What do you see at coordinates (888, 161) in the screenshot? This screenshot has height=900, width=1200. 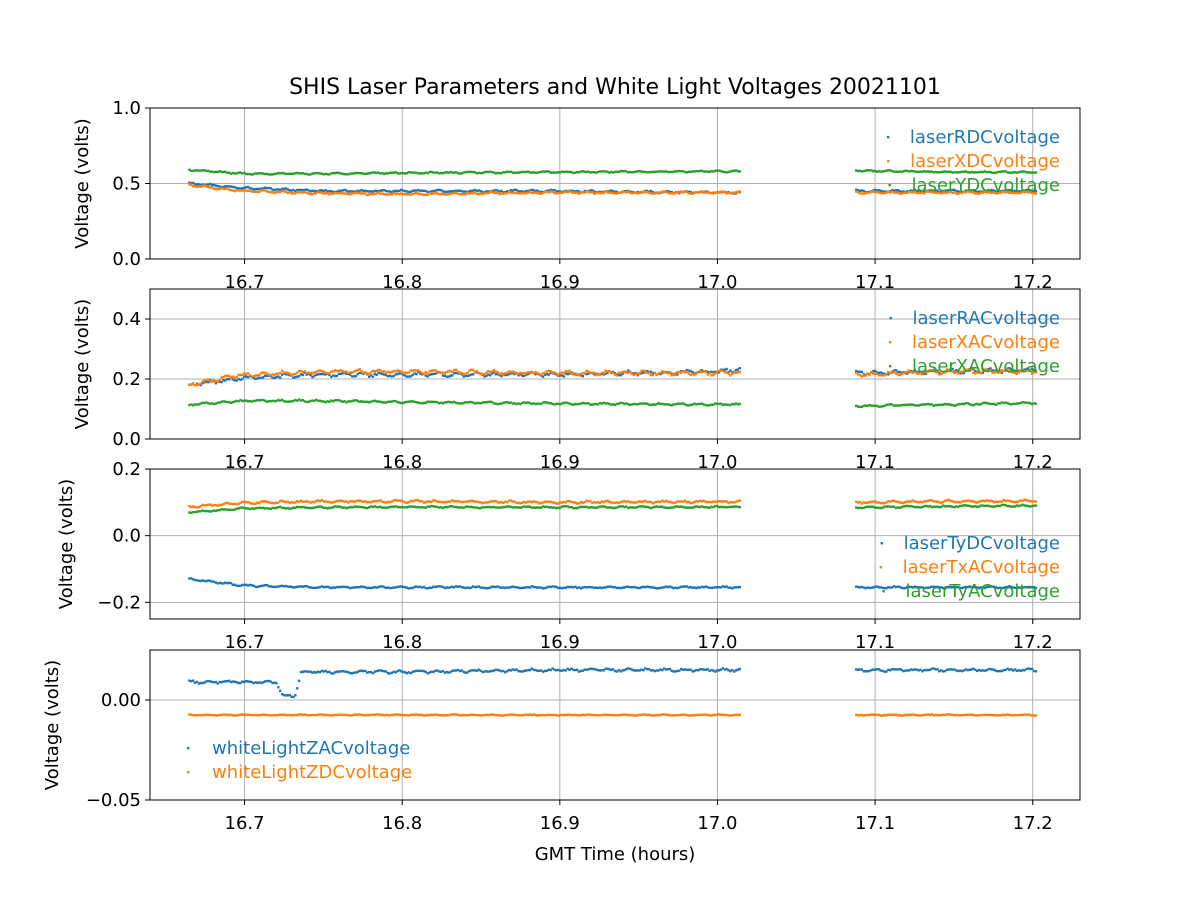 I see `legend-marker` at bounding box center [888, 161].